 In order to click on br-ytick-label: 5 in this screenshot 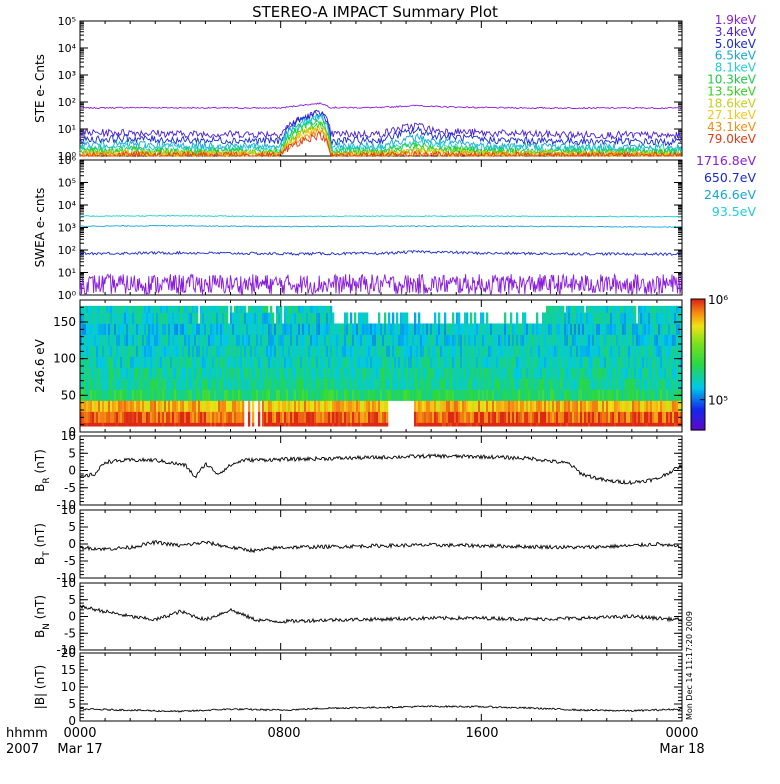, I will do `click(72, 453)`.